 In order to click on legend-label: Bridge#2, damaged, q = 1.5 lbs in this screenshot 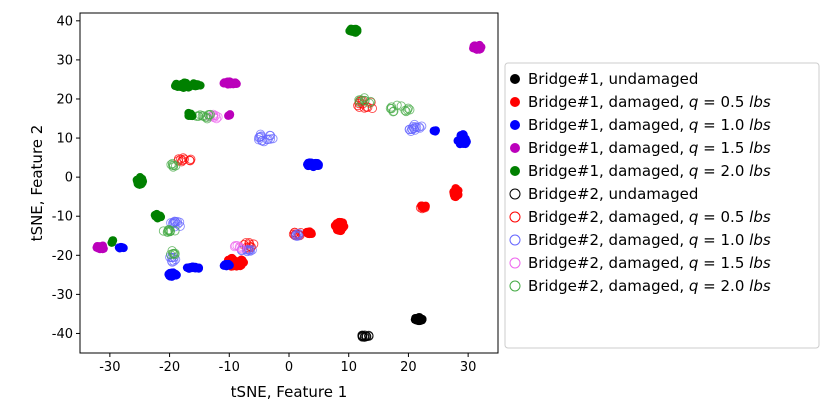, I will do `click(649, 263)`.